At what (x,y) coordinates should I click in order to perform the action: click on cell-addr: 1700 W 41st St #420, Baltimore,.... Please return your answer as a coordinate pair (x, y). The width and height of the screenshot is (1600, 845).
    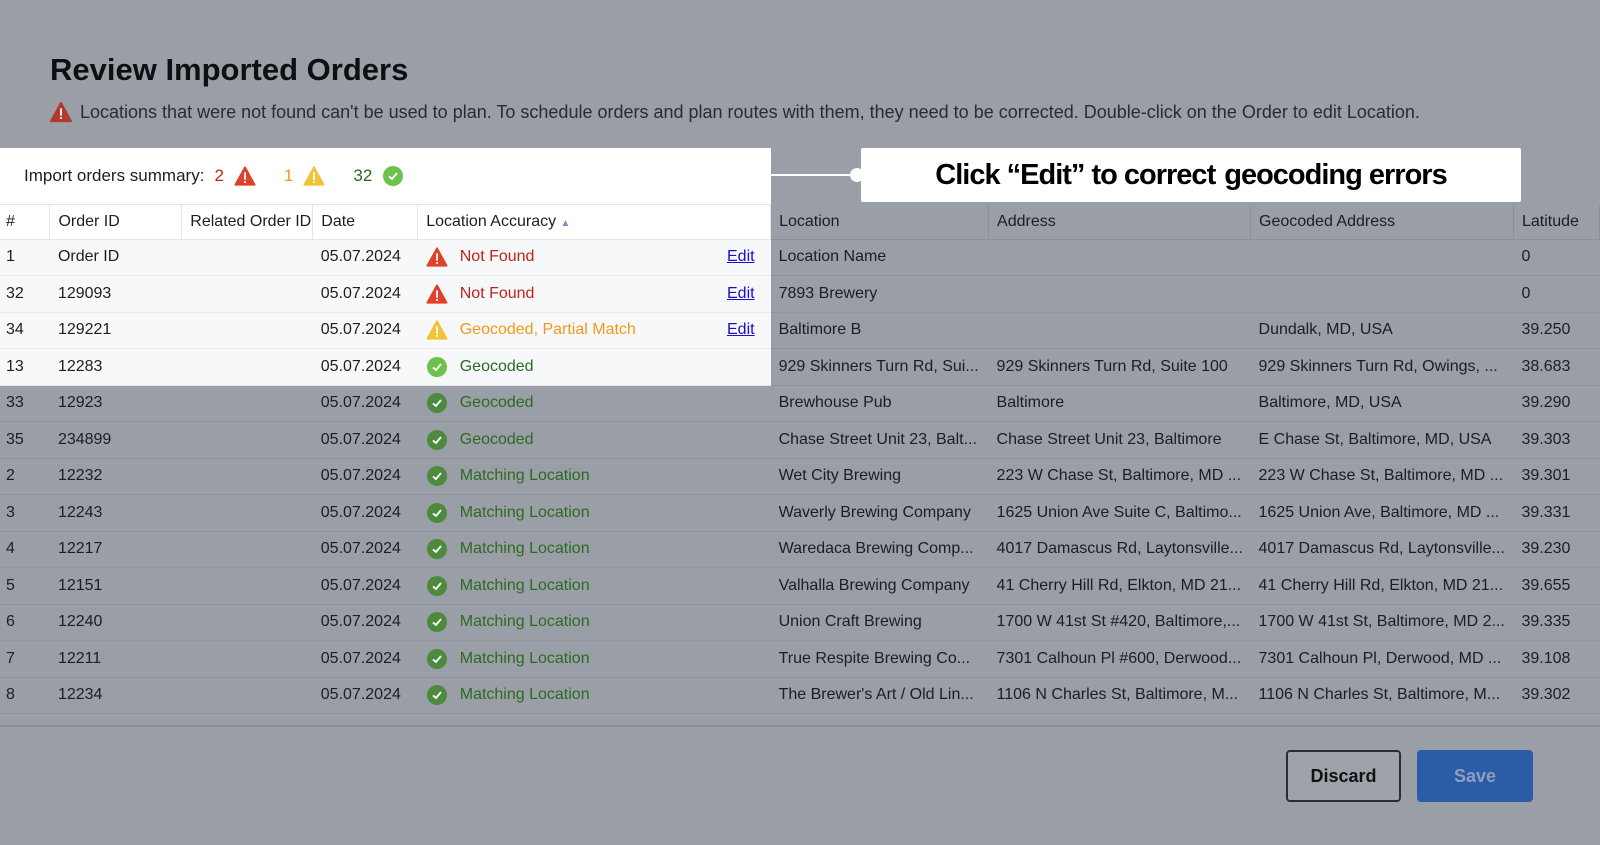
    Looking at the image, I should click on (1119, 622).